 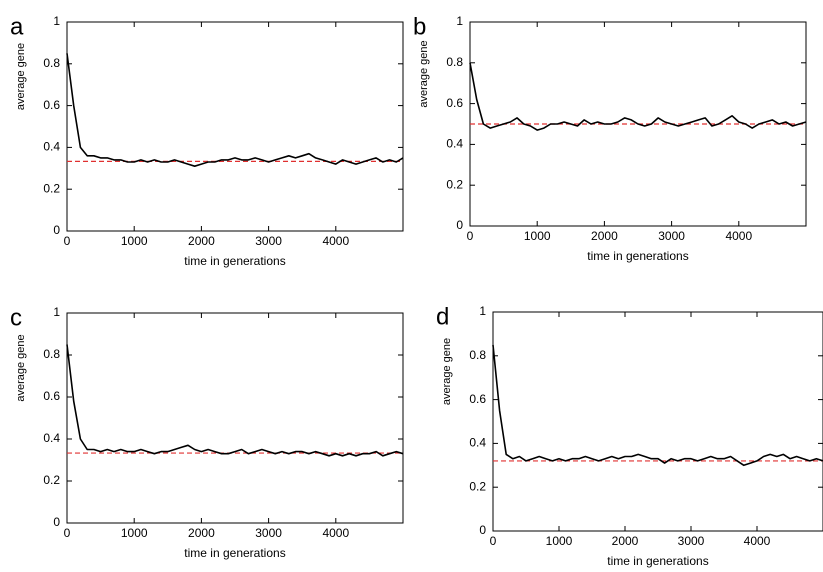 I want to click on panel-label: a, so click(x=17, y=26).